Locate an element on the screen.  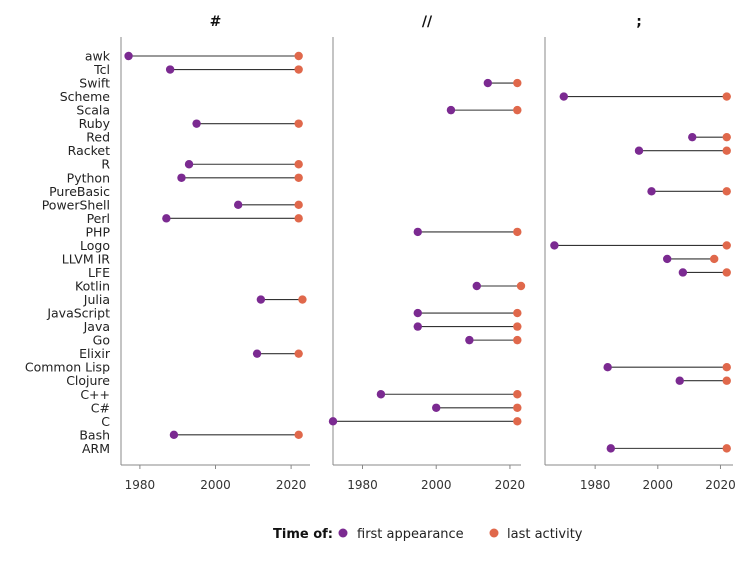
legend-marker-last-activity is located at coordinates (494, 533).